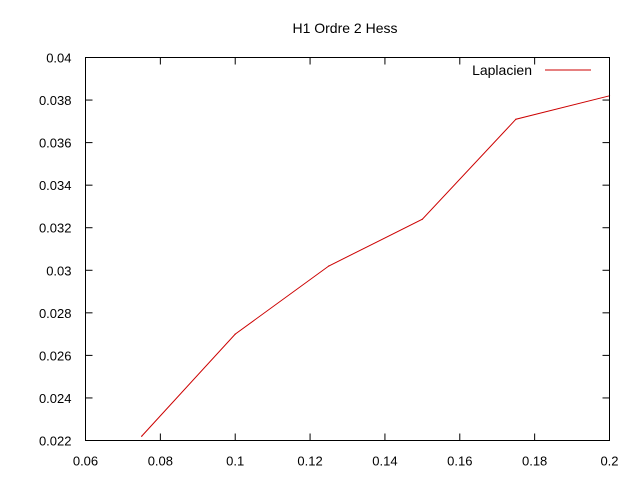 The image size is (640, 480). What do you see at coordinates (55, 398) in the screenshot?
I see `y-tick-label: 0.024` at bounding box center [55, 398].